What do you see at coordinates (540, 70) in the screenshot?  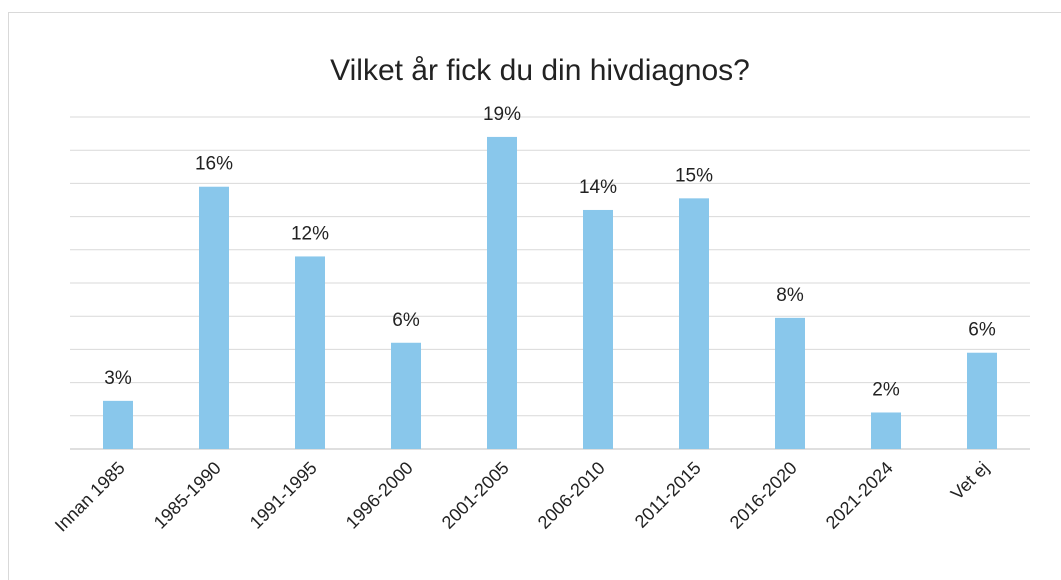 I see `chart-title: Vilket år fick du din hivdiagnos?` at bounding box center [540, 70].